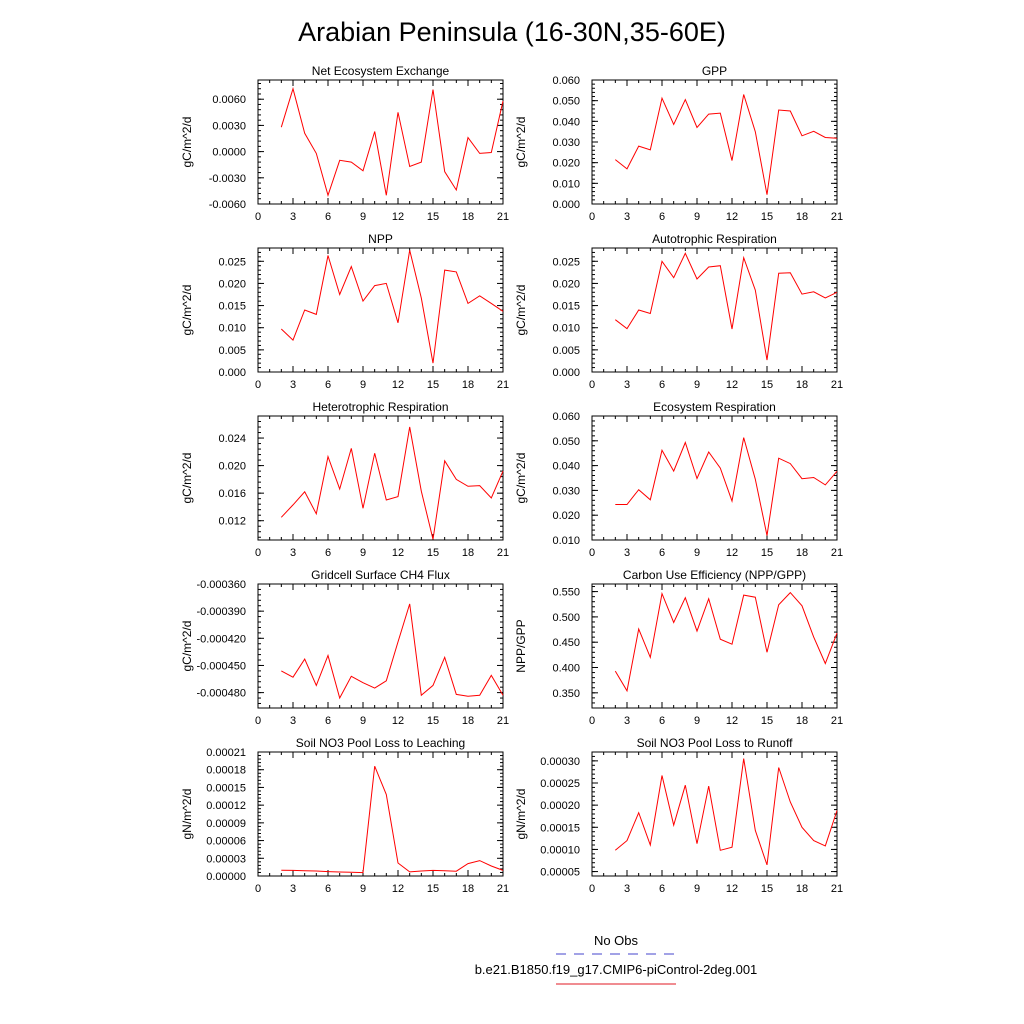 The height and width of the screenshot is (1024, 1024). I want to click on chart-title: NPP, so click(380, 239).